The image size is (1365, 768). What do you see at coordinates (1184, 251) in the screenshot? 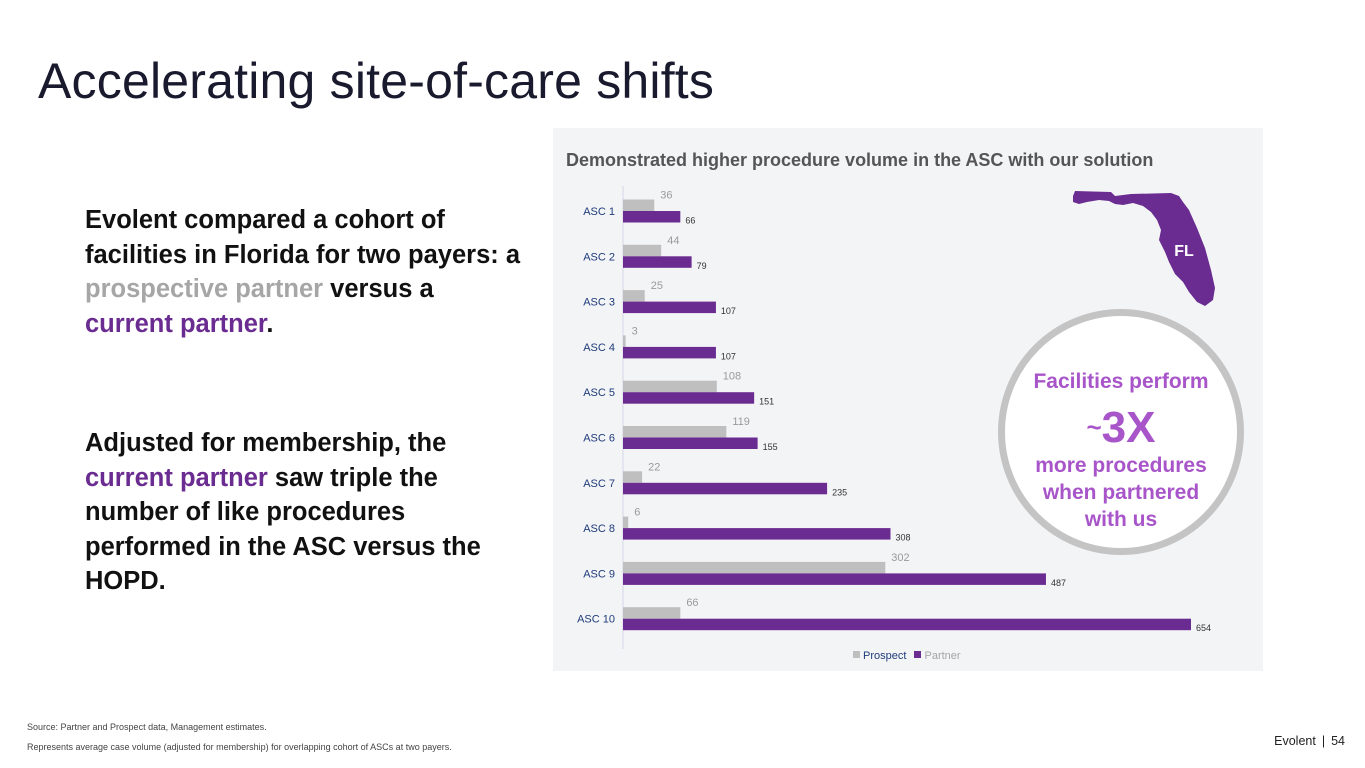
I see `state-label: FL` at bounding box center [1184, 251].